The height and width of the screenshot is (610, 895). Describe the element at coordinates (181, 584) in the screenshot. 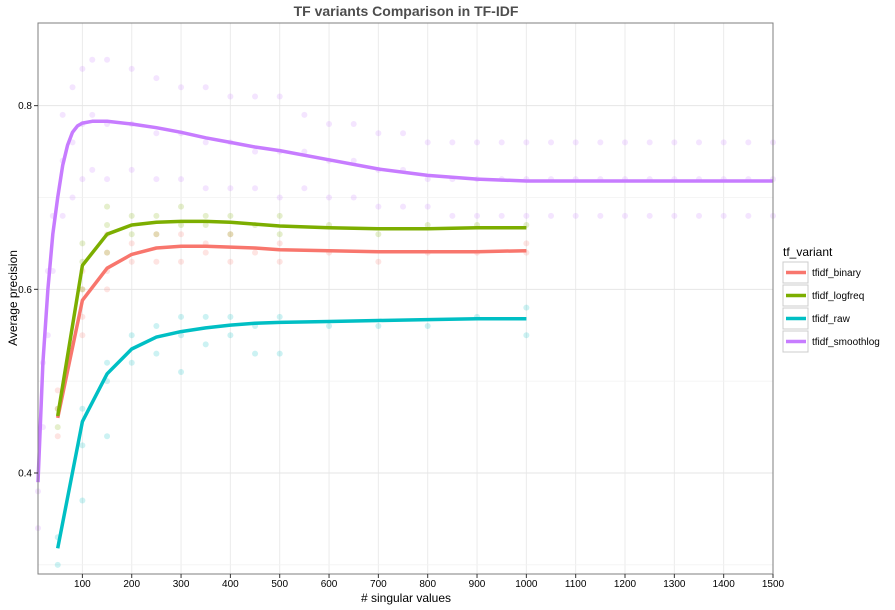

I see `x-tick-label: 300` at that location.